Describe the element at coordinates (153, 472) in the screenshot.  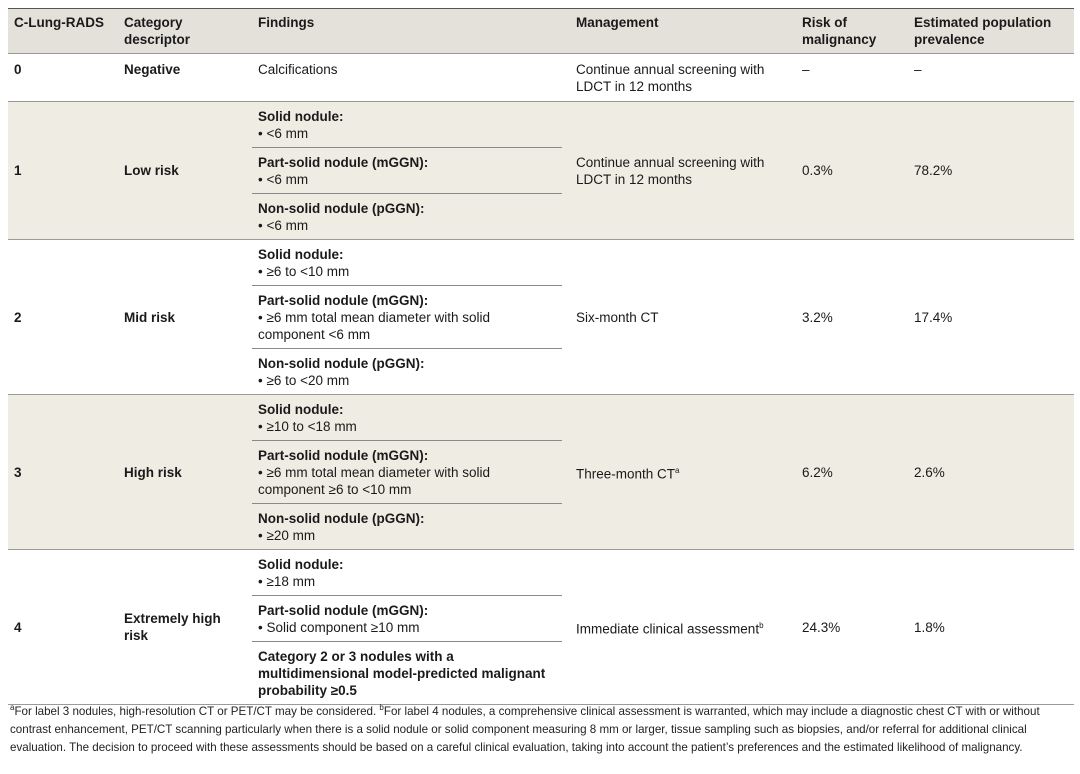
I see `descriptor-cell: High risk` at that location.